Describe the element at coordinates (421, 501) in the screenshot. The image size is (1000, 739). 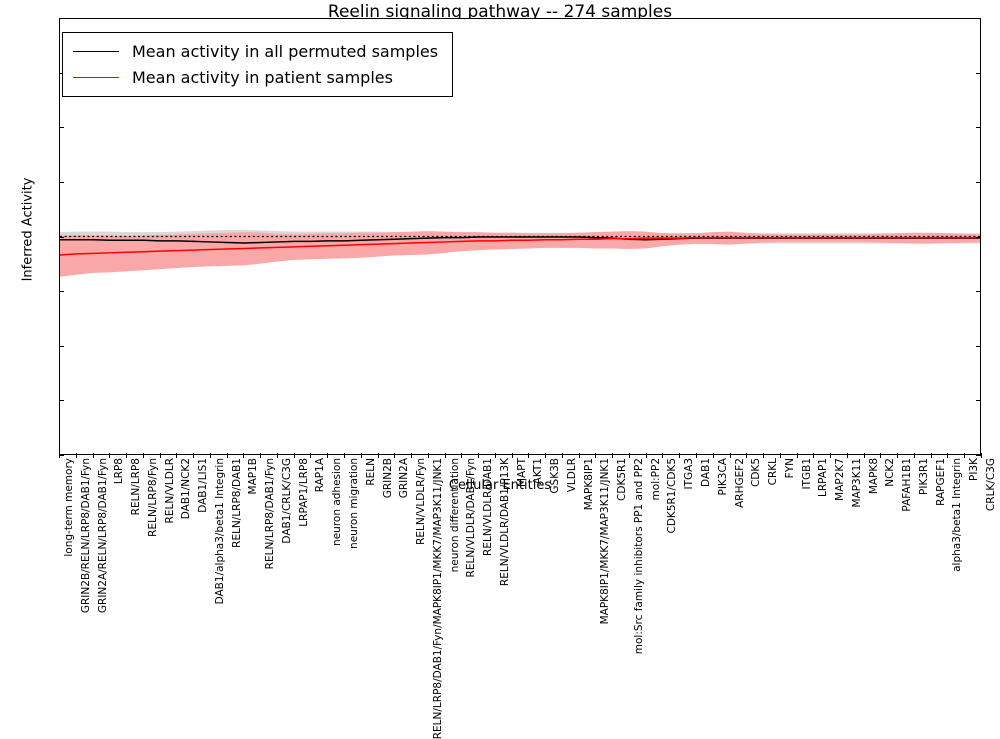
I see `x-tick-label: RELN/VLDLR/Fyn` at that location.